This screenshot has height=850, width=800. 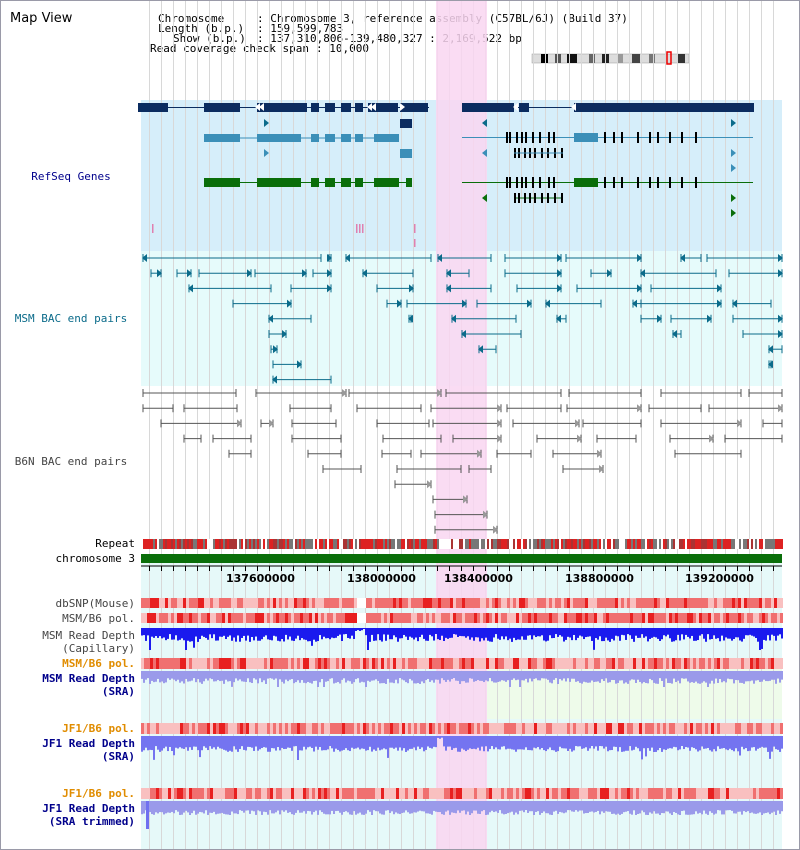 I want to click on gene-exon, so click(x=153, y=107).